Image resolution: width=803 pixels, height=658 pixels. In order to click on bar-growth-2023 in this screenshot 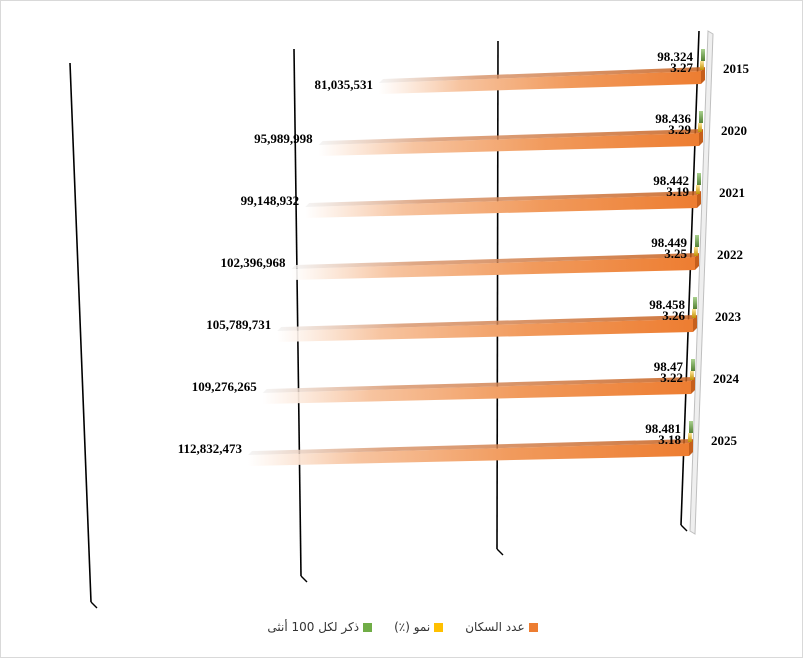, I will do `click(694, 313)`.